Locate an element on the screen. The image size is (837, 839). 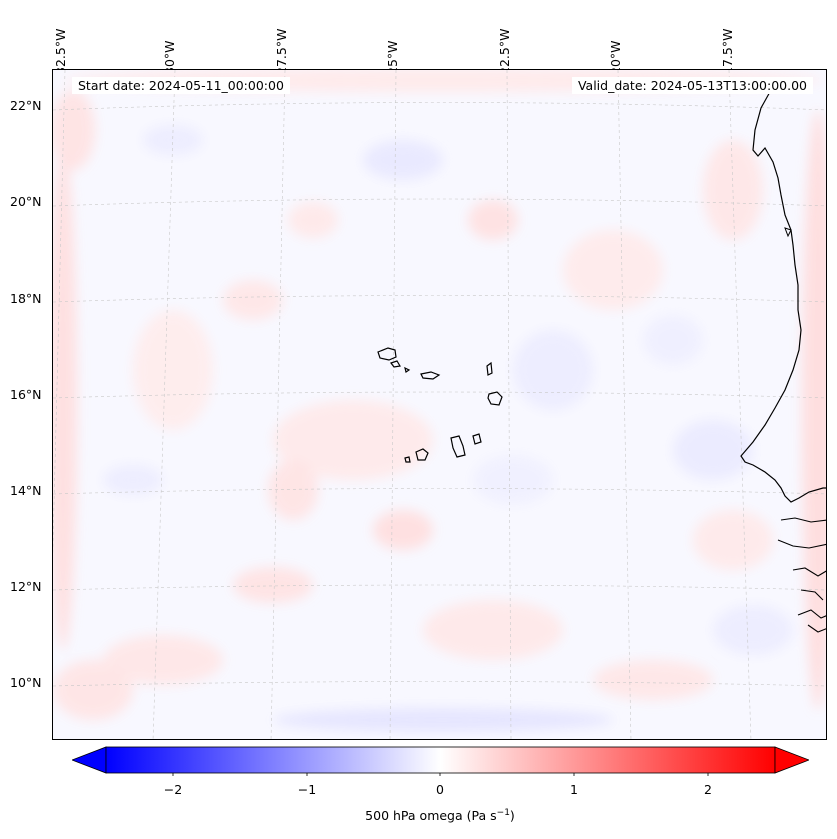
colorbar-label: 500 hPa omega (Pa s−1) is located at coordinates (440, 816).